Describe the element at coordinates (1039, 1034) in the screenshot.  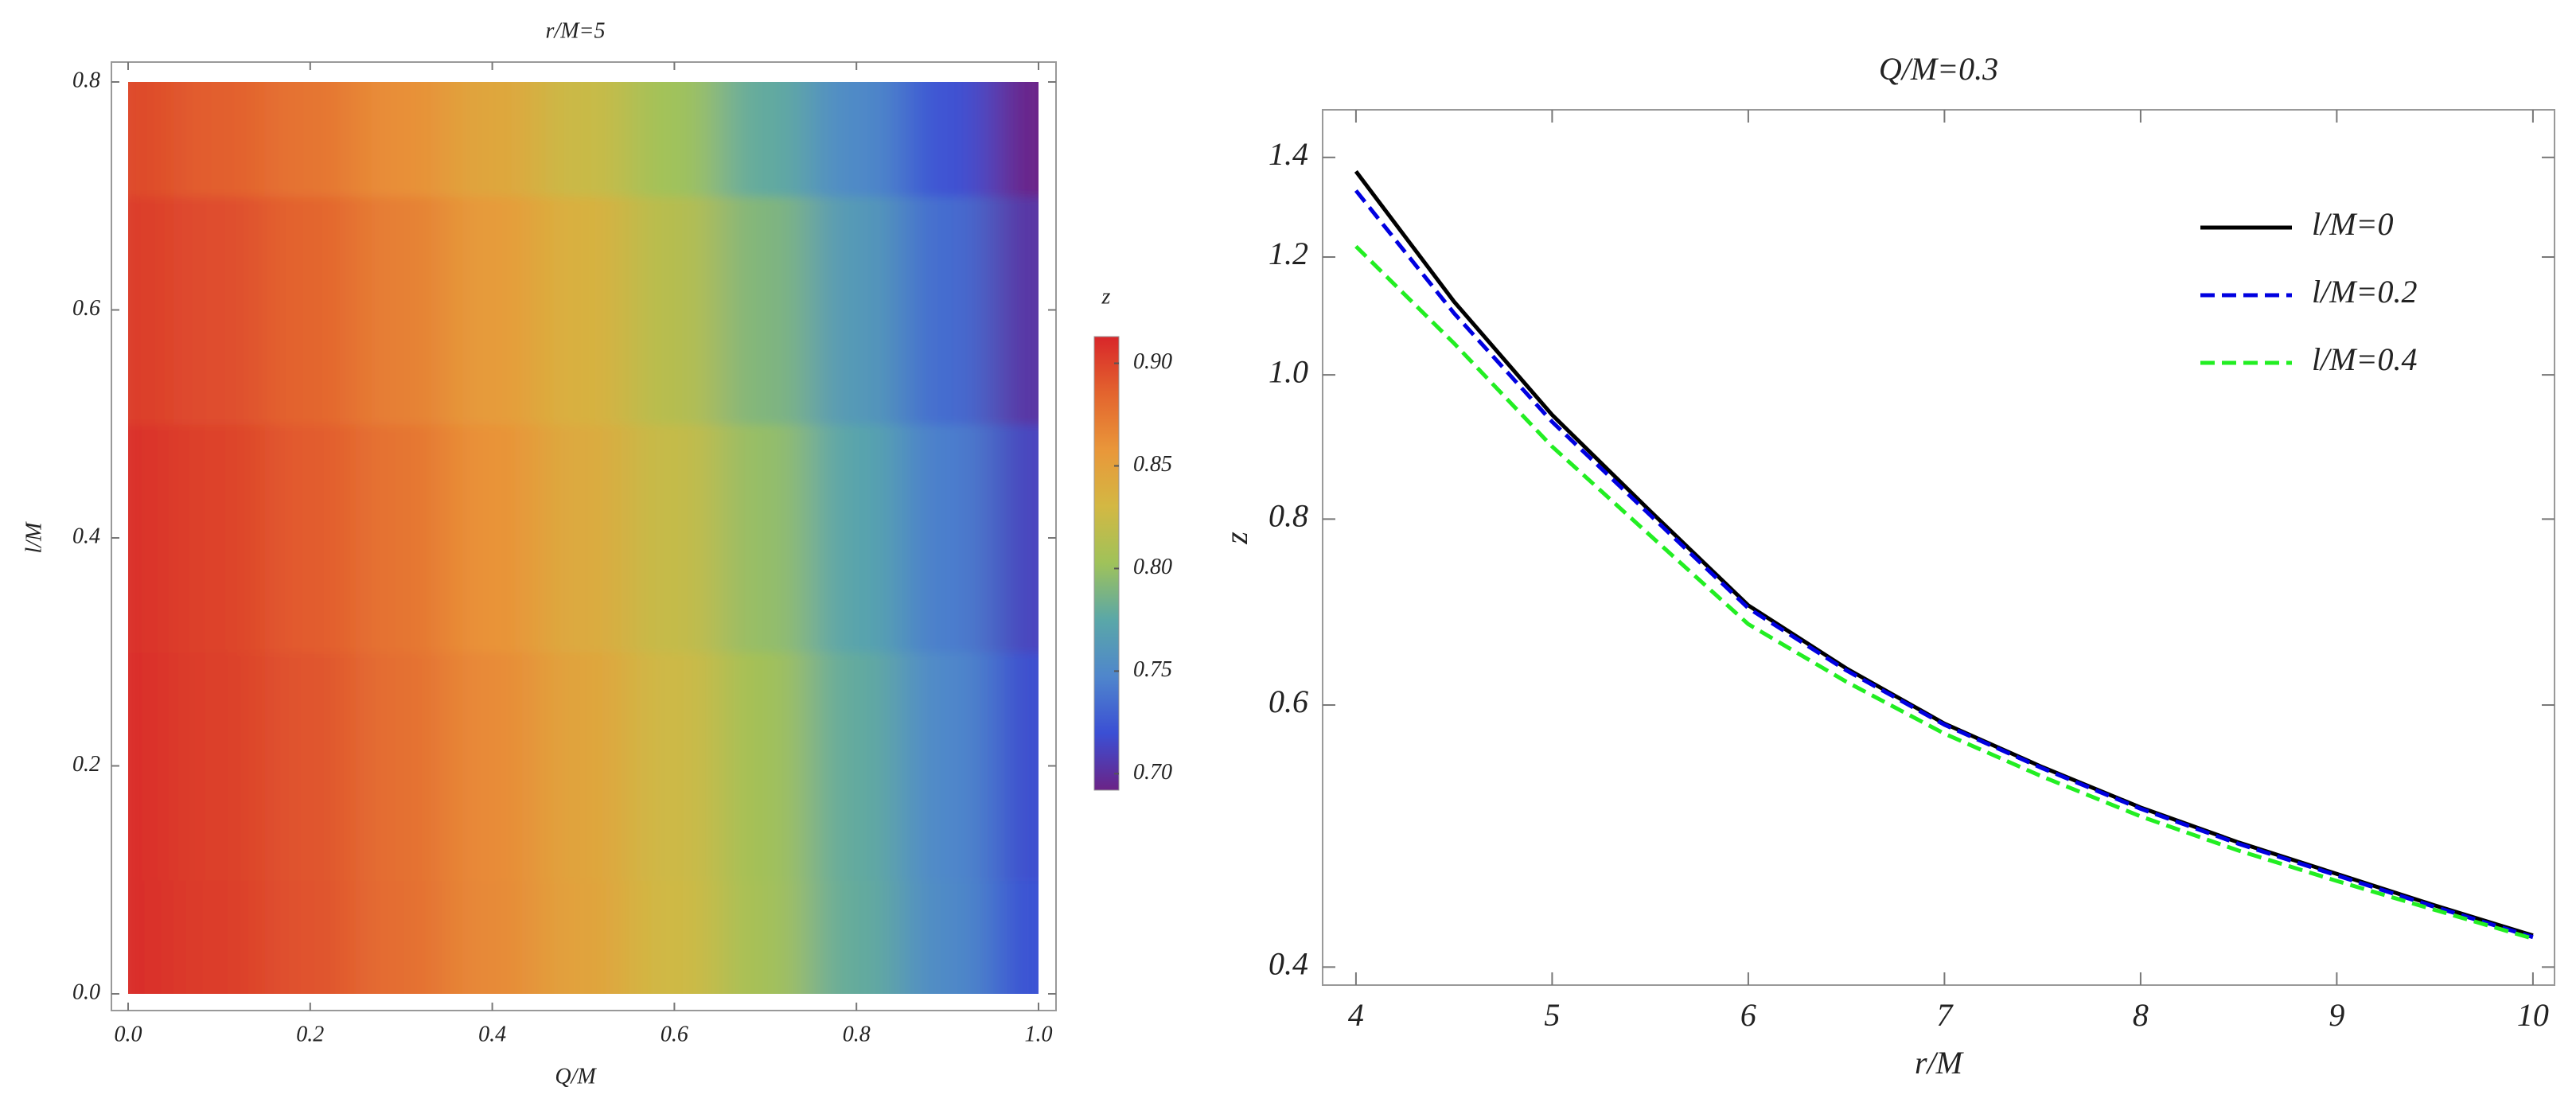
I see `x-tick-label: 1.0` at that location.